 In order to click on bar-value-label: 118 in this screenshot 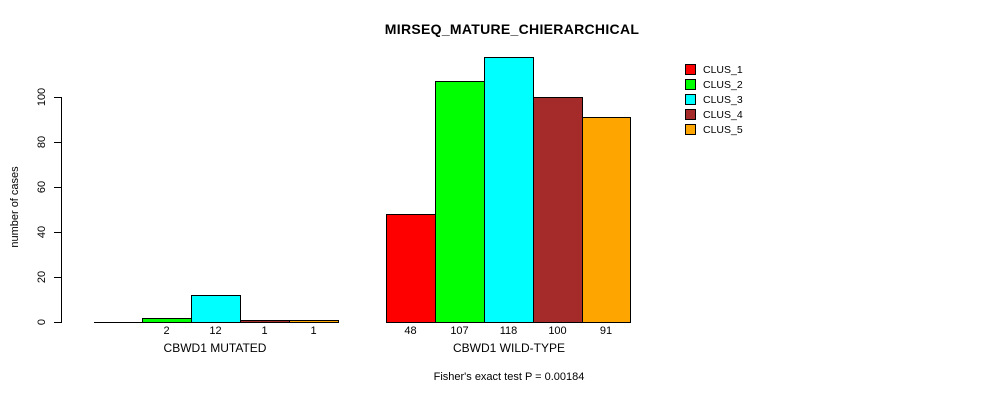, I will do `click(508, 331)`.